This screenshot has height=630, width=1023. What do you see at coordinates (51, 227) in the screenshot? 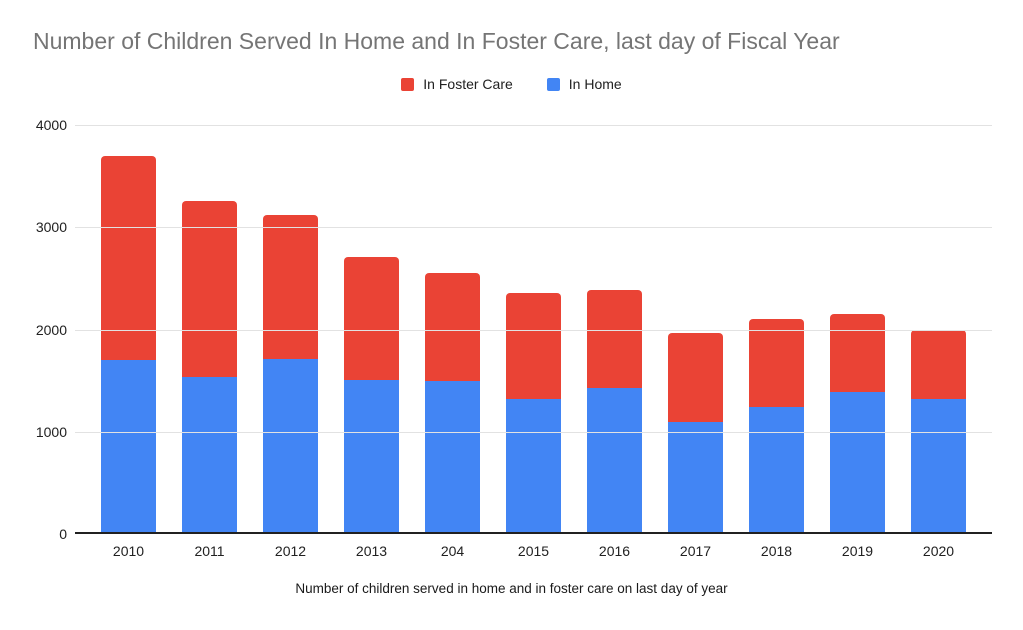
I see `y-axis-tick-label: 3000` at bounding box center [51, 227].